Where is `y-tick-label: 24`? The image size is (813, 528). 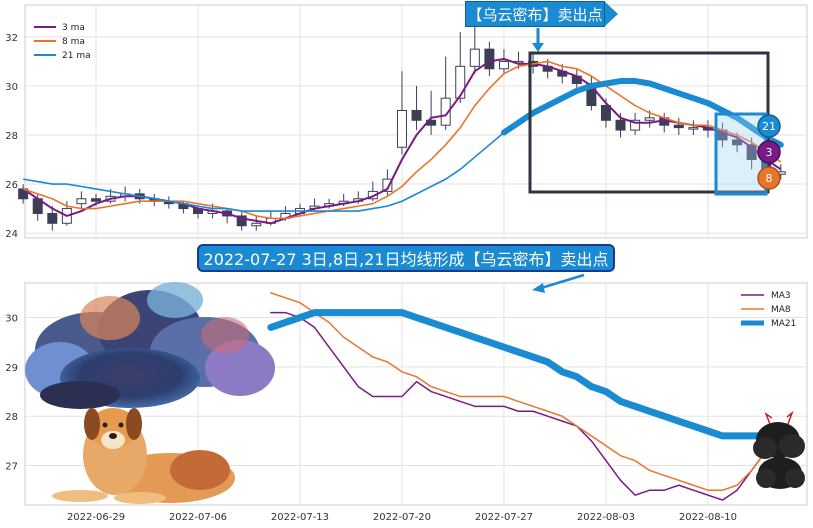 y-tick-label: 24 is located at coordinates (11, 234).